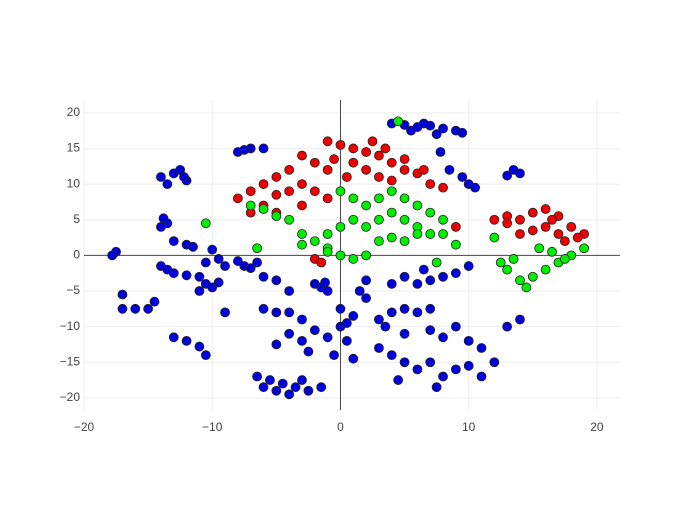 This screenshot has width=700, height=505. I want to click on y-tick-label: 0, so click(76, 255).